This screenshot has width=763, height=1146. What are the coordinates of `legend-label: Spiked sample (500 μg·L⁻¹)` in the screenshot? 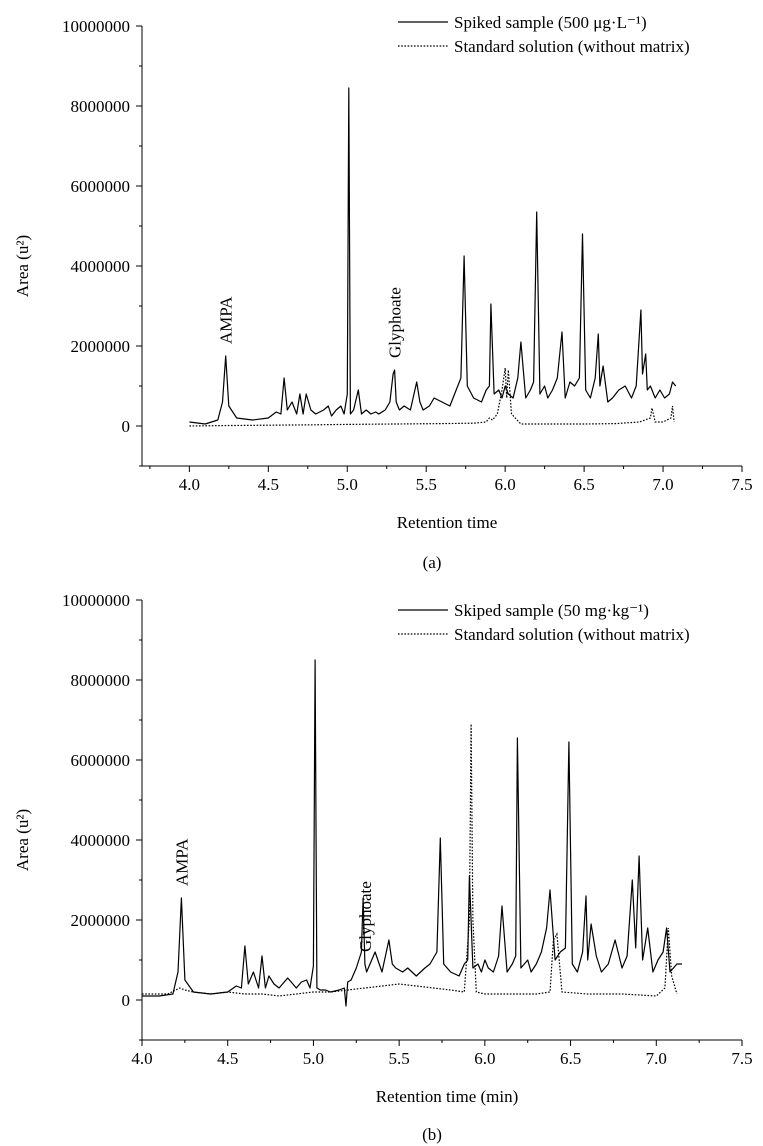 It's located at (550, 22).